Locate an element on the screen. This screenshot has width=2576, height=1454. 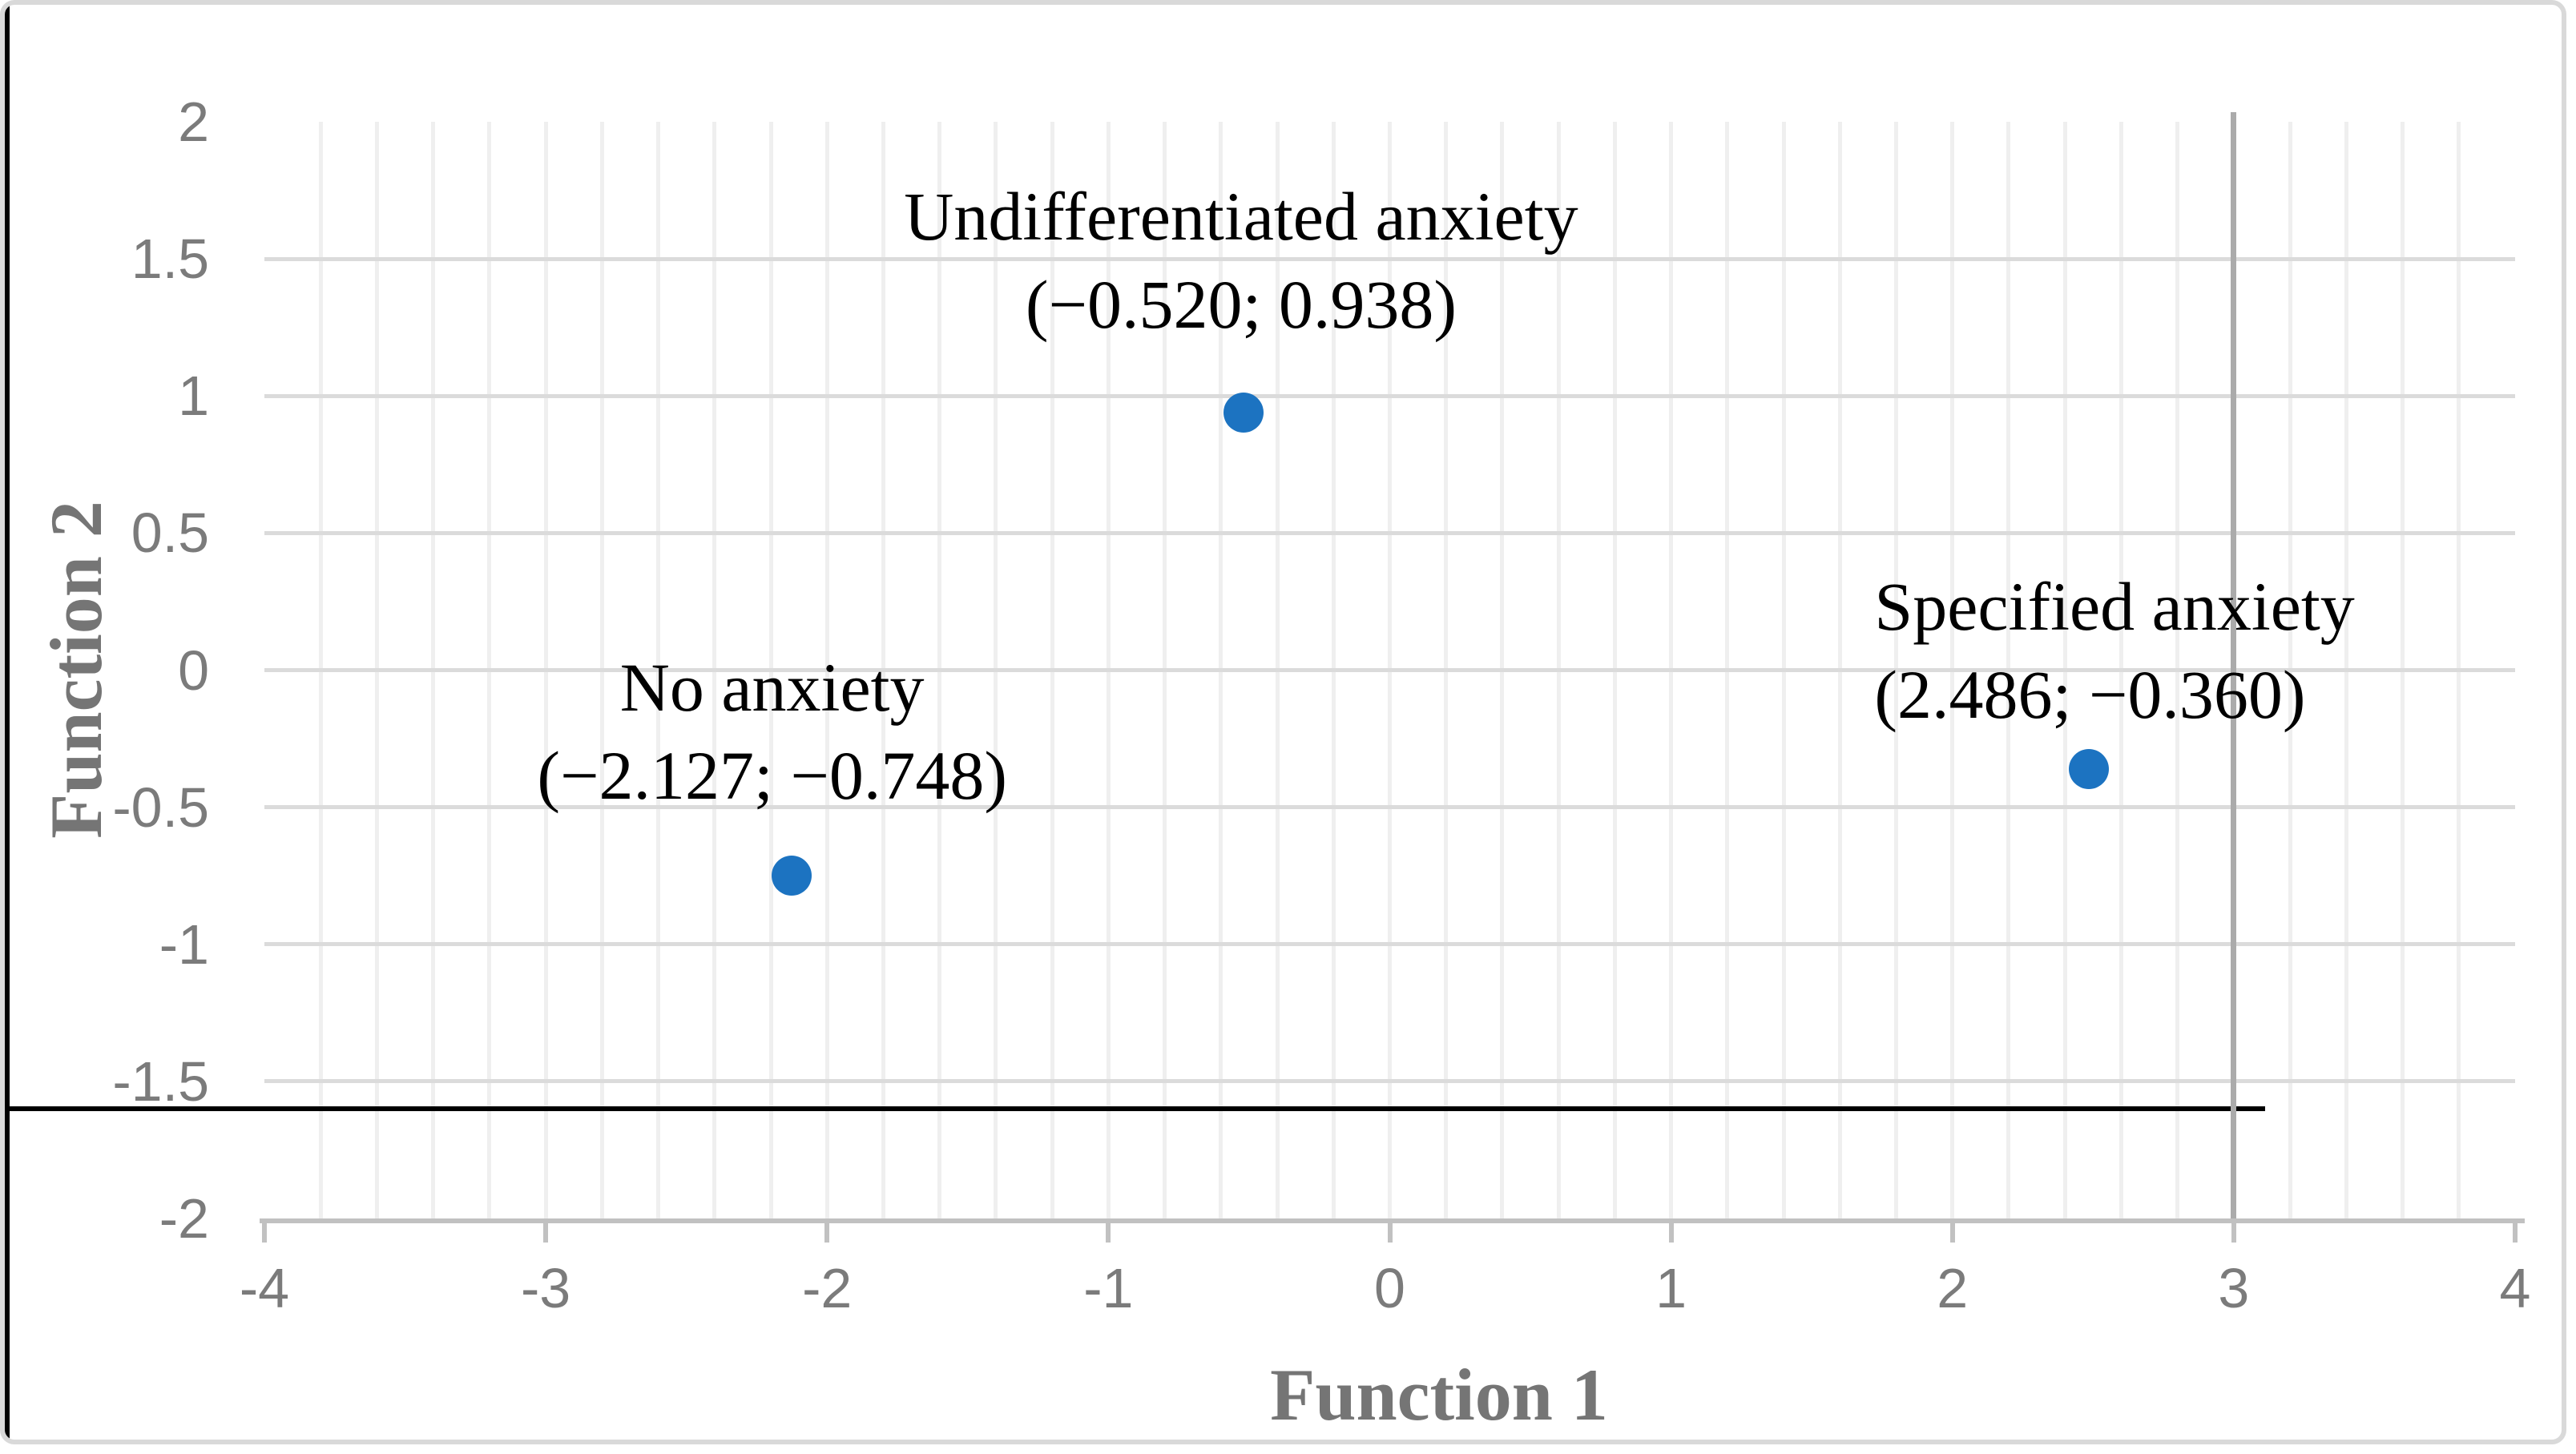
data-label-title: Specified anxiety is located at coordinates (2114, 606).